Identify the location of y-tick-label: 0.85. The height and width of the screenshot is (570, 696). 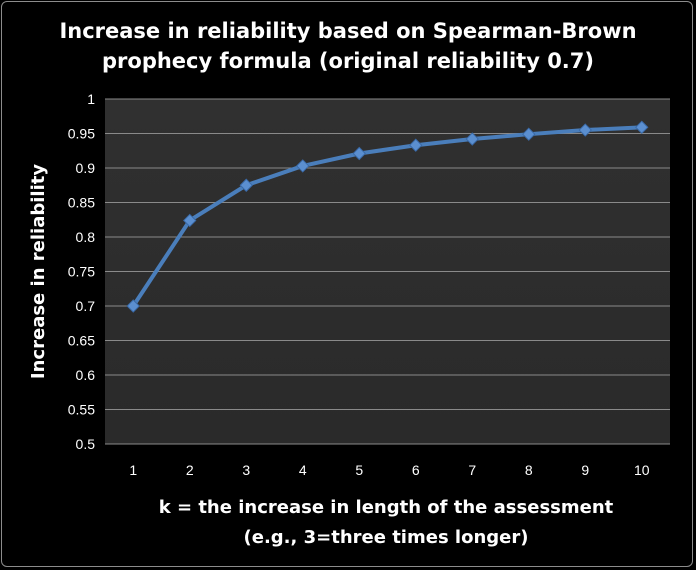
(81, 203).